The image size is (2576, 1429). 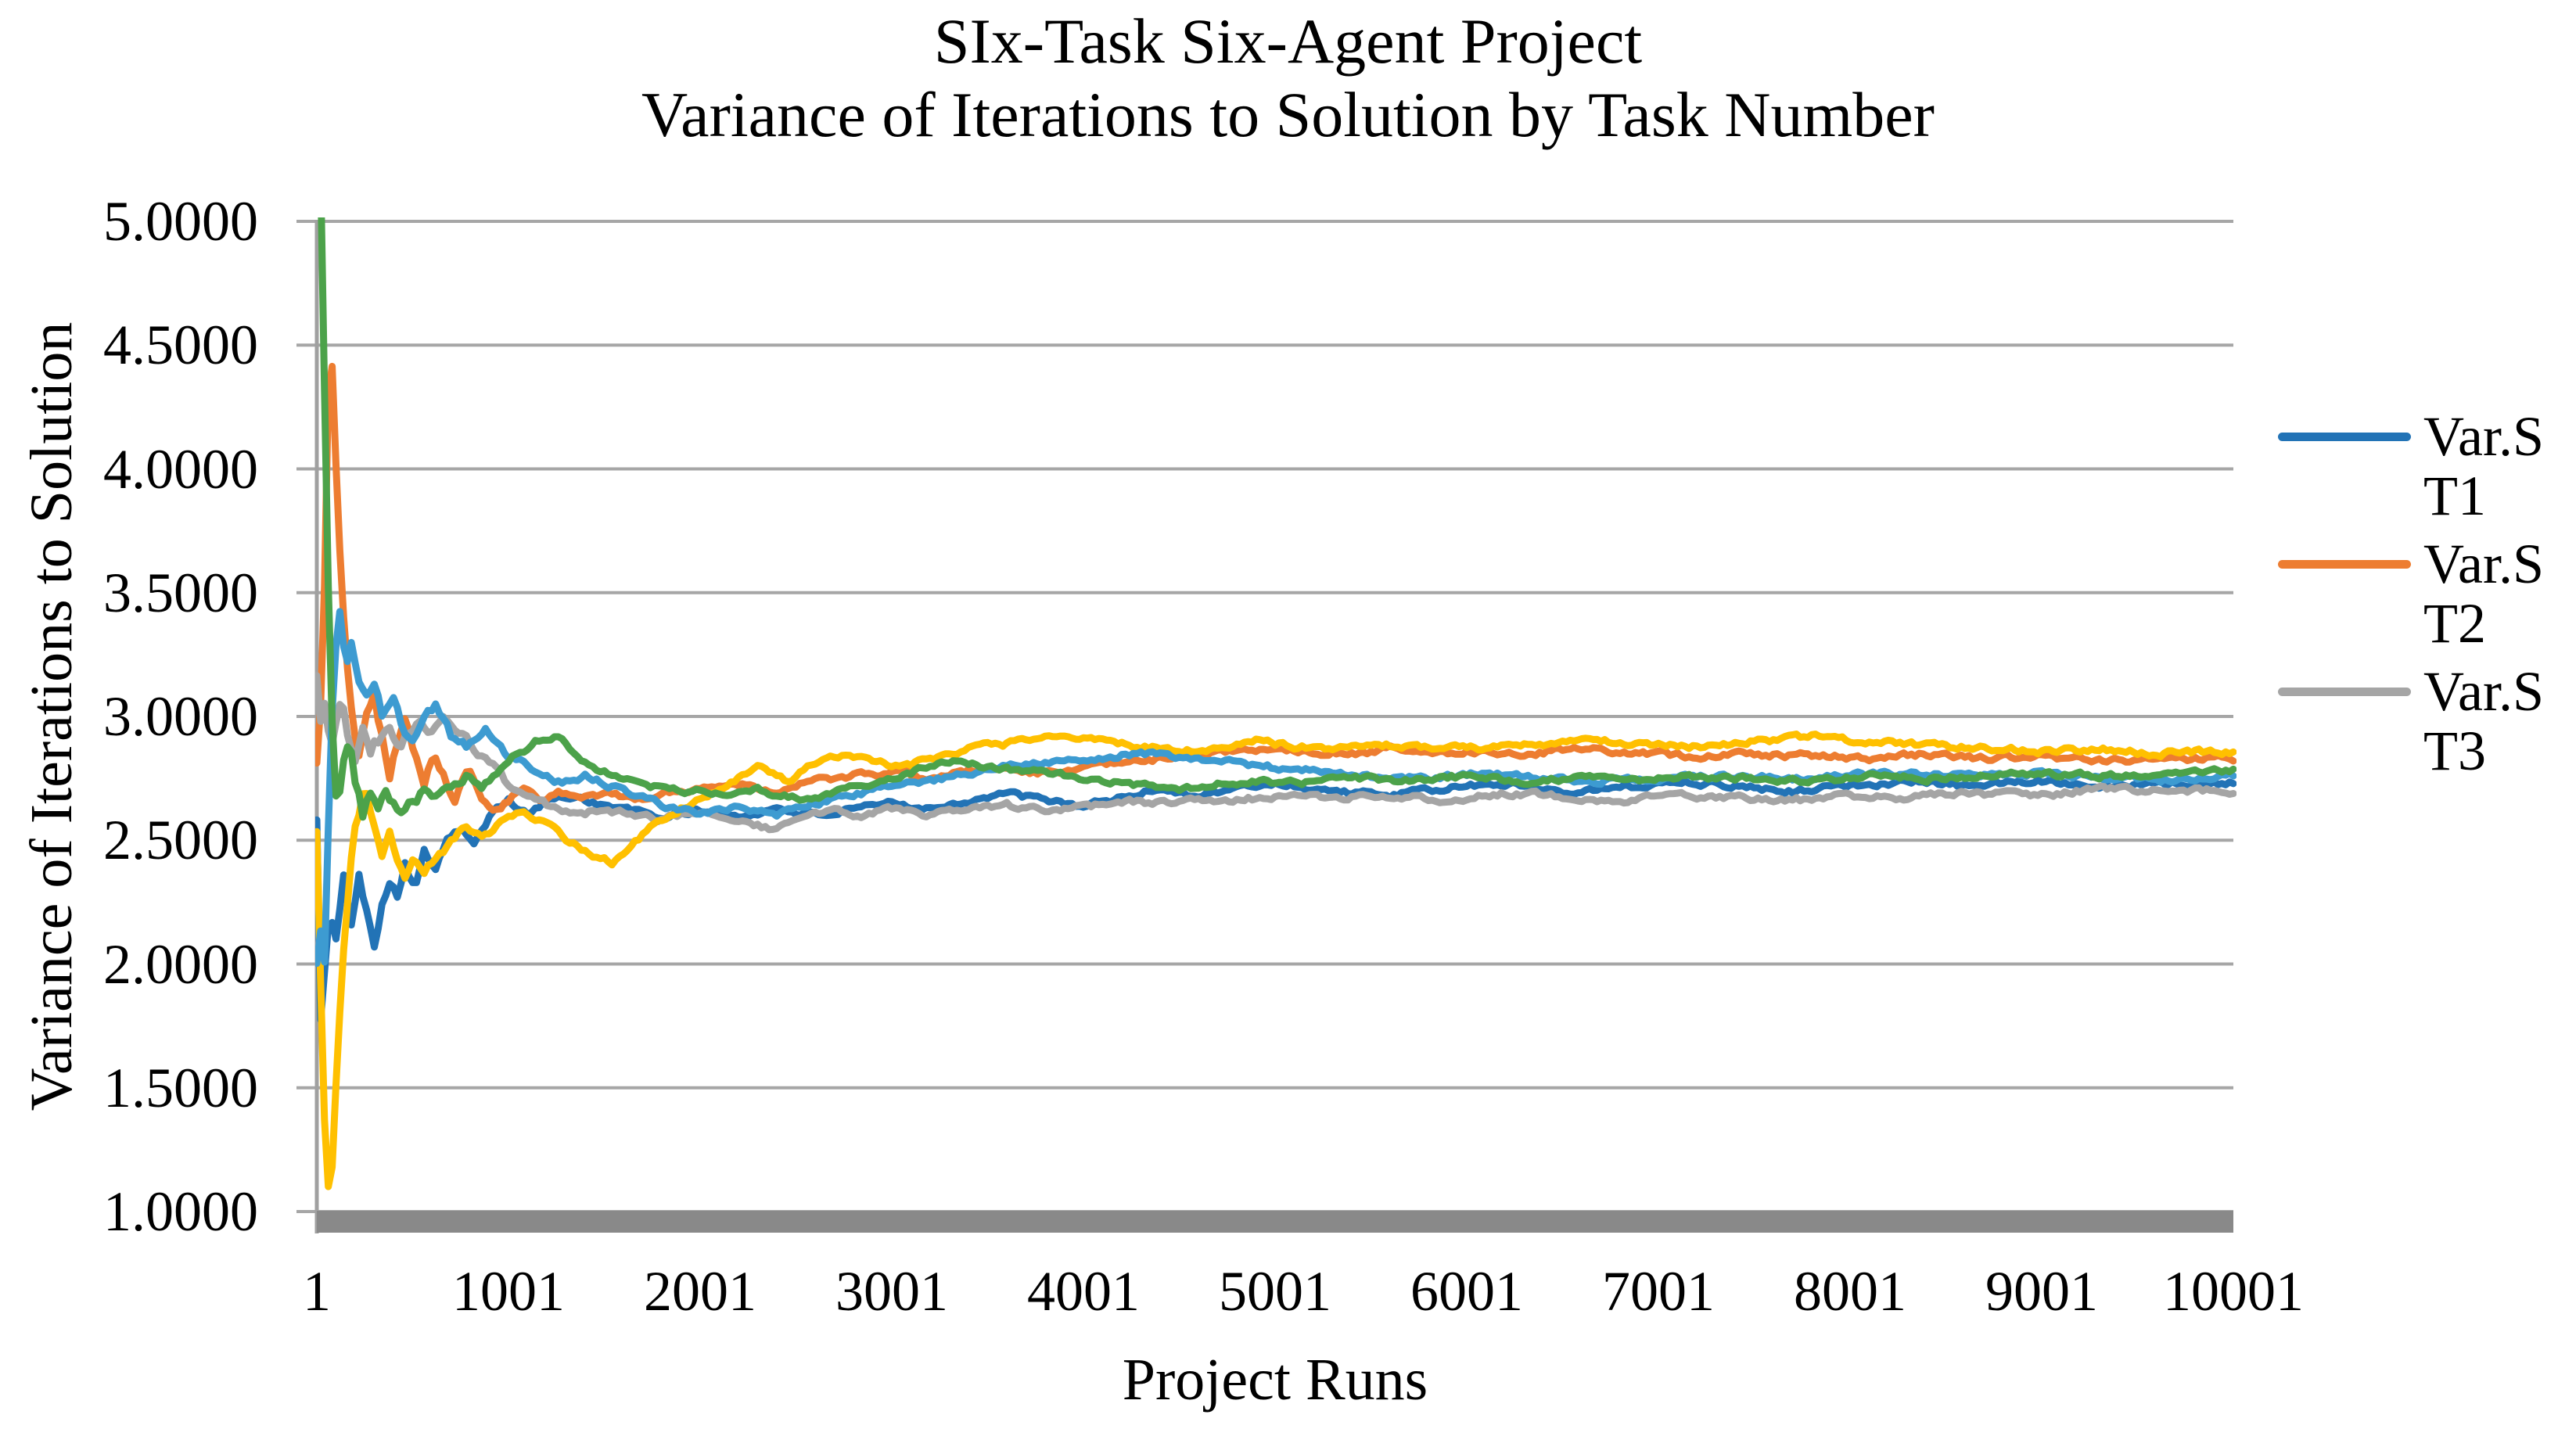 What do you see at coordinates (891, 1291) in the screenshot?
I see `x-axis-tick-label: 3001` at bounding box center [891, 1291].